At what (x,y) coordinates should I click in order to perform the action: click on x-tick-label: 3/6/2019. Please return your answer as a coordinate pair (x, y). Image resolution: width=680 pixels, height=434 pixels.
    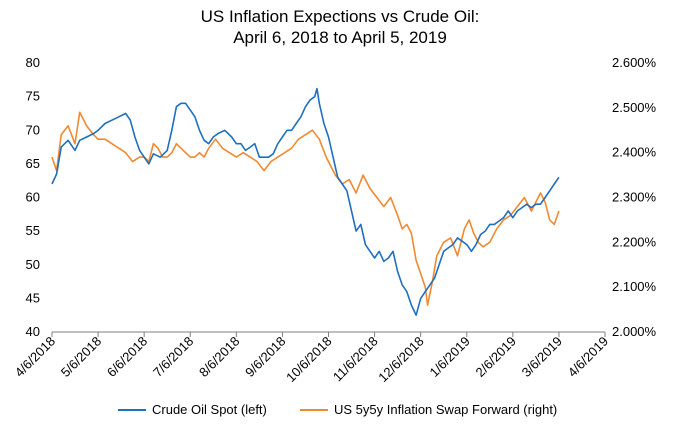
    Looking at the image, I should click on (542, 357).